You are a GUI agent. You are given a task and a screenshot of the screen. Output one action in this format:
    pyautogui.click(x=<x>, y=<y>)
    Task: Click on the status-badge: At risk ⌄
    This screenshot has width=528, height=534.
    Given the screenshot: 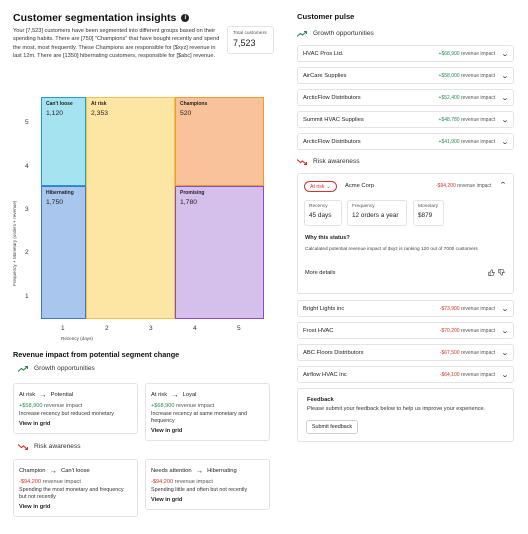 What is the action you would take?
    pyautogui.click(x=320, y=186)
    